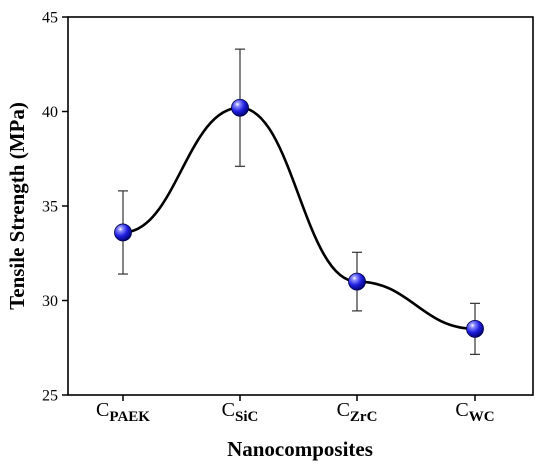 The image size is (550, 474). I want to click on y-tick-label: 35, so click(50, 207).